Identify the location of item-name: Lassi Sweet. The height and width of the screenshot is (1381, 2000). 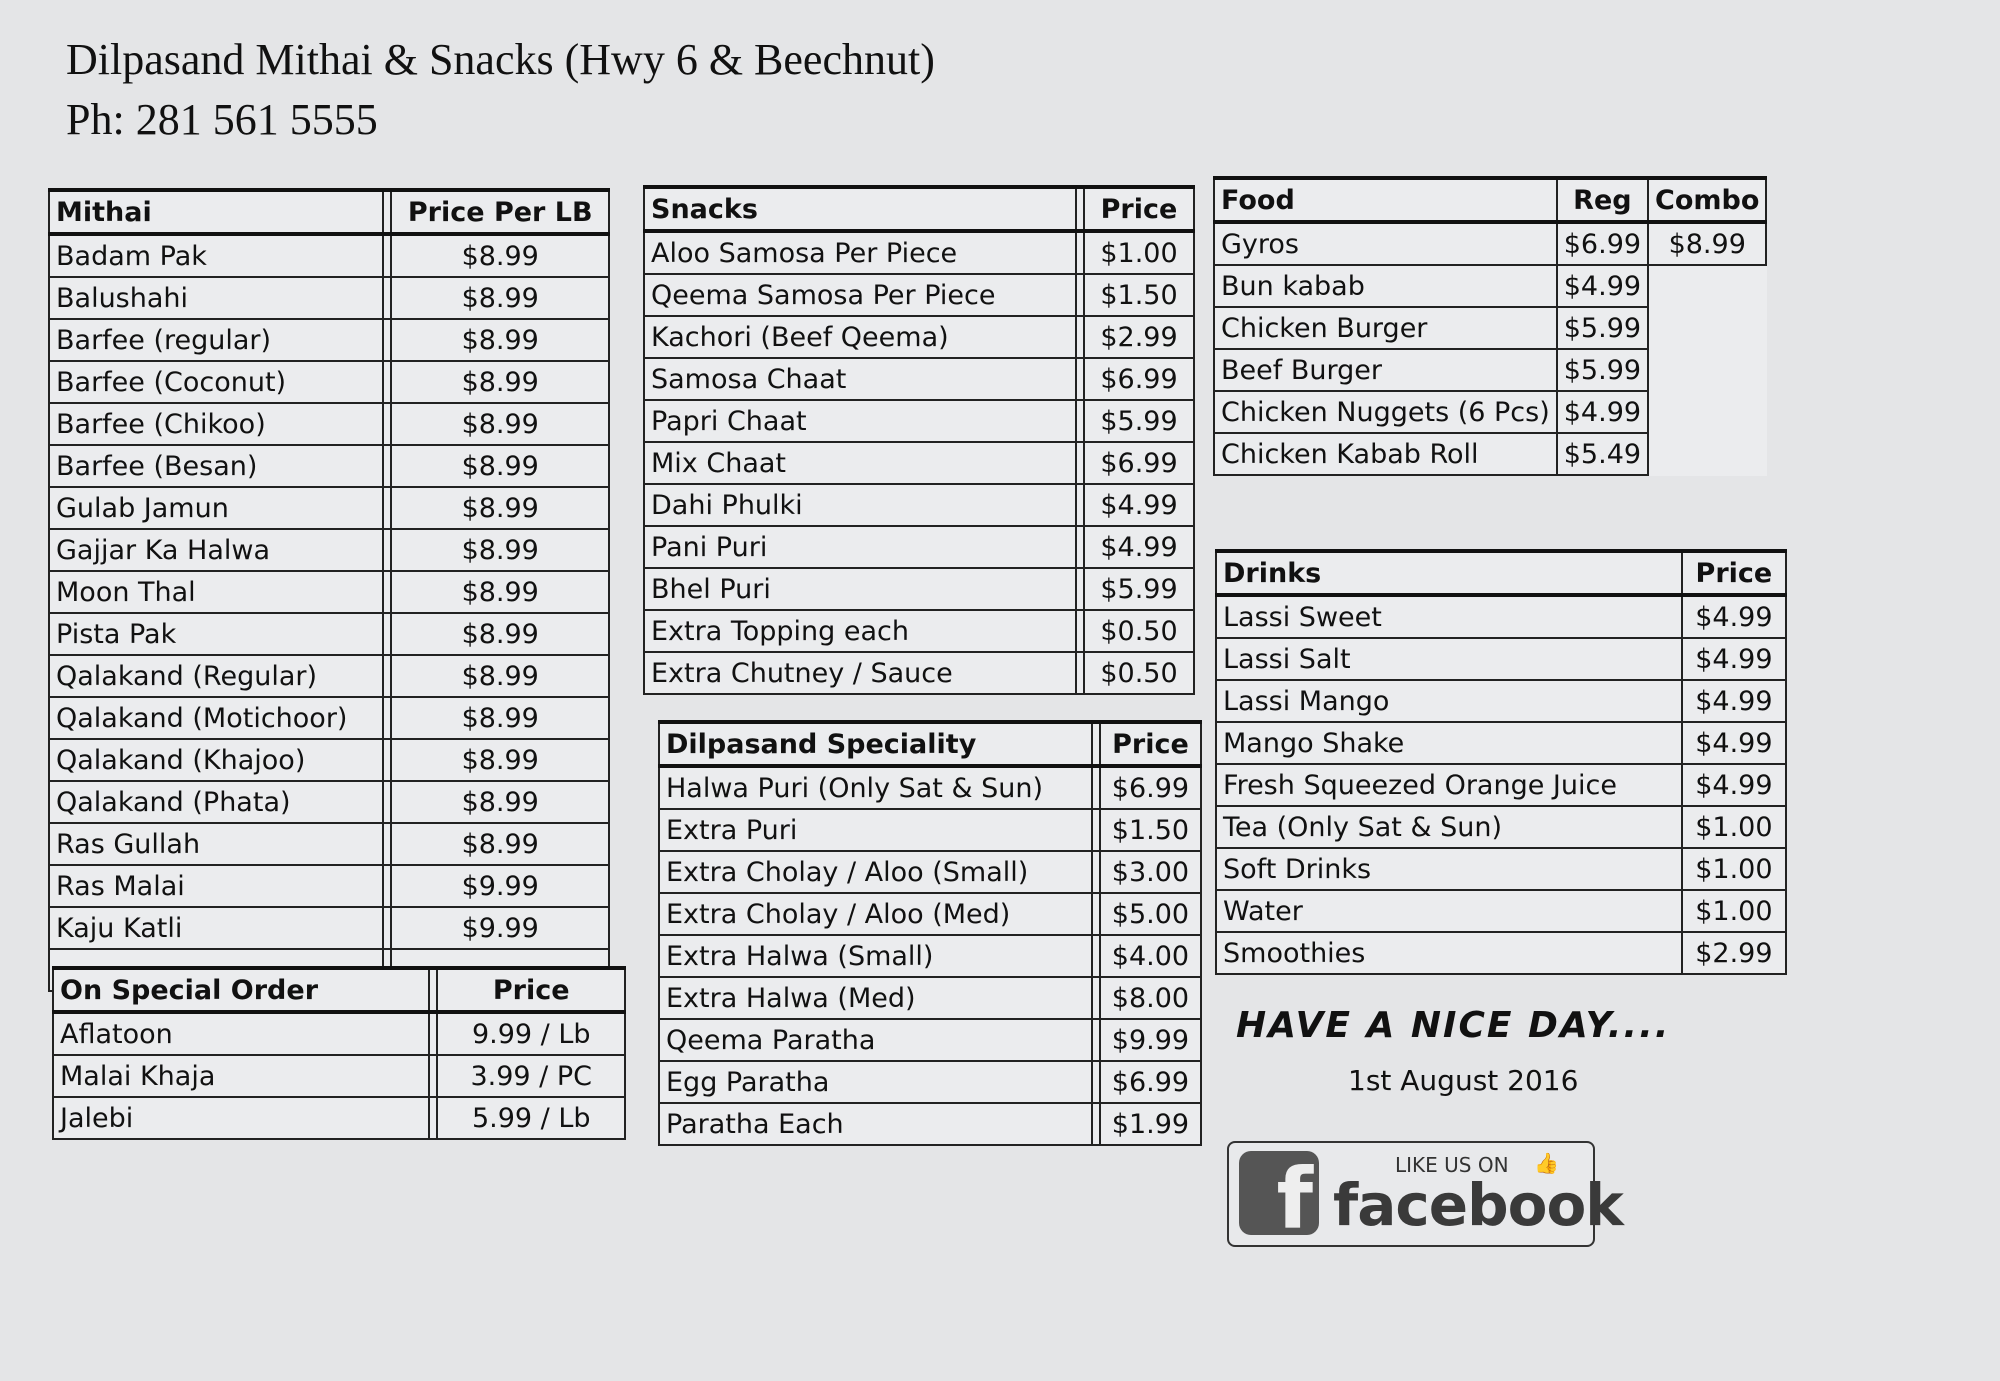
(1449, 616).